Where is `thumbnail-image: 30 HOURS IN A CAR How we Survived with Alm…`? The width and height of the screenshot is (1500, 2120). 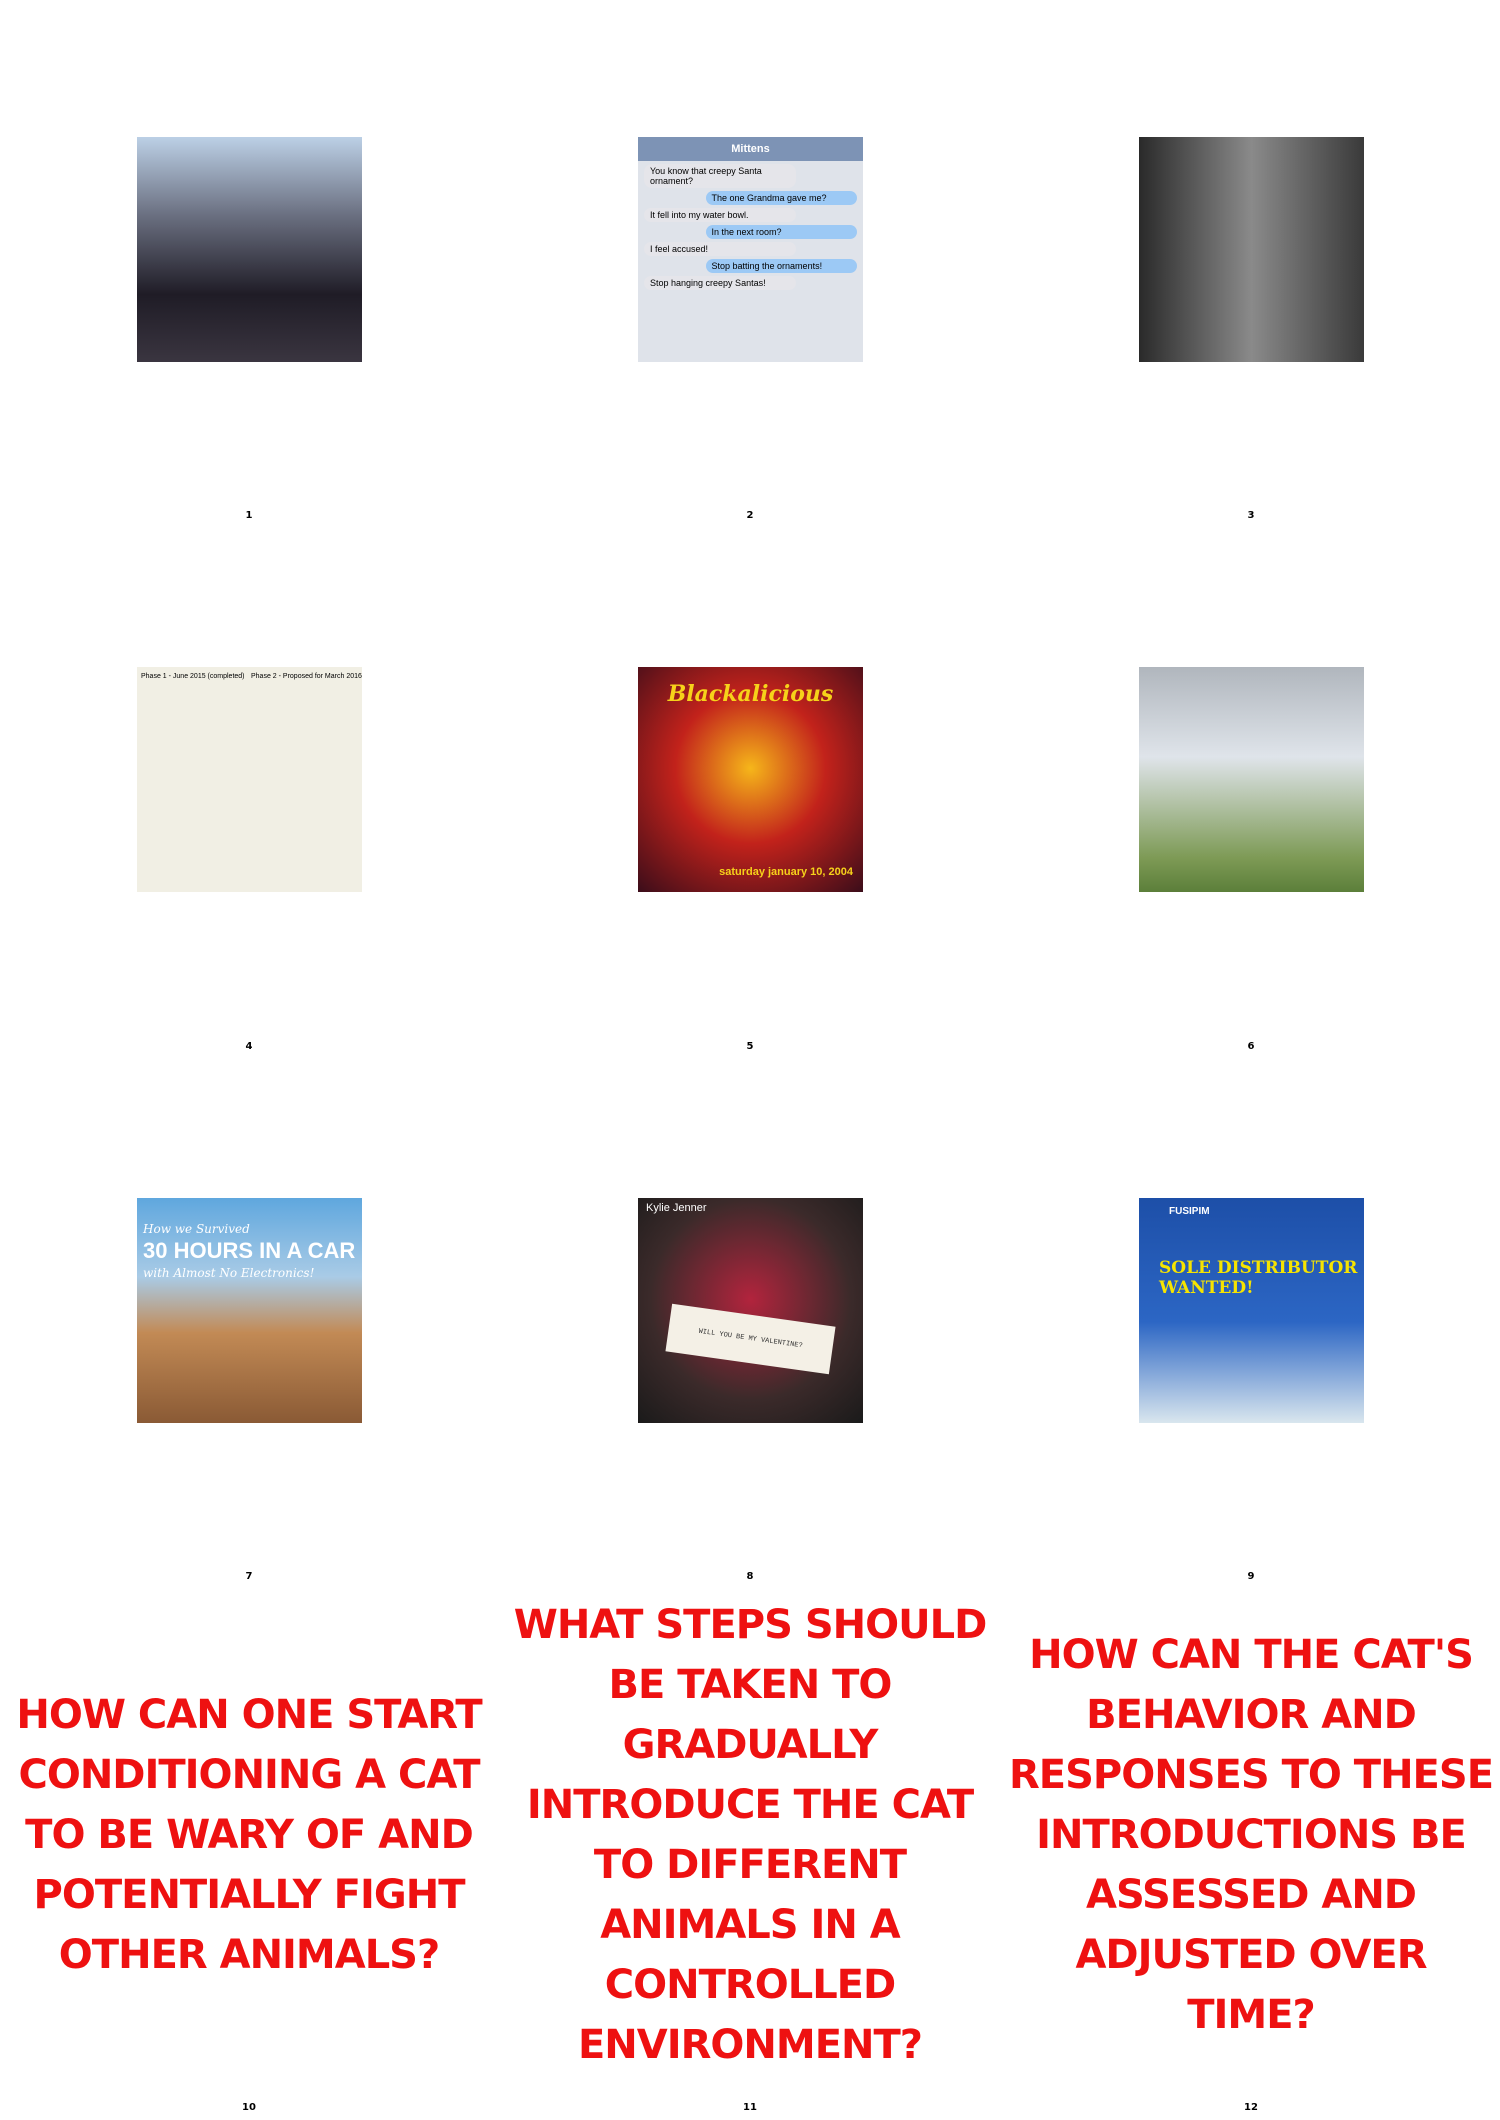 thumbnail-image: 30 HOURS IN A CAR How we Survived with Alm… is located at coordinates (249, 1310).